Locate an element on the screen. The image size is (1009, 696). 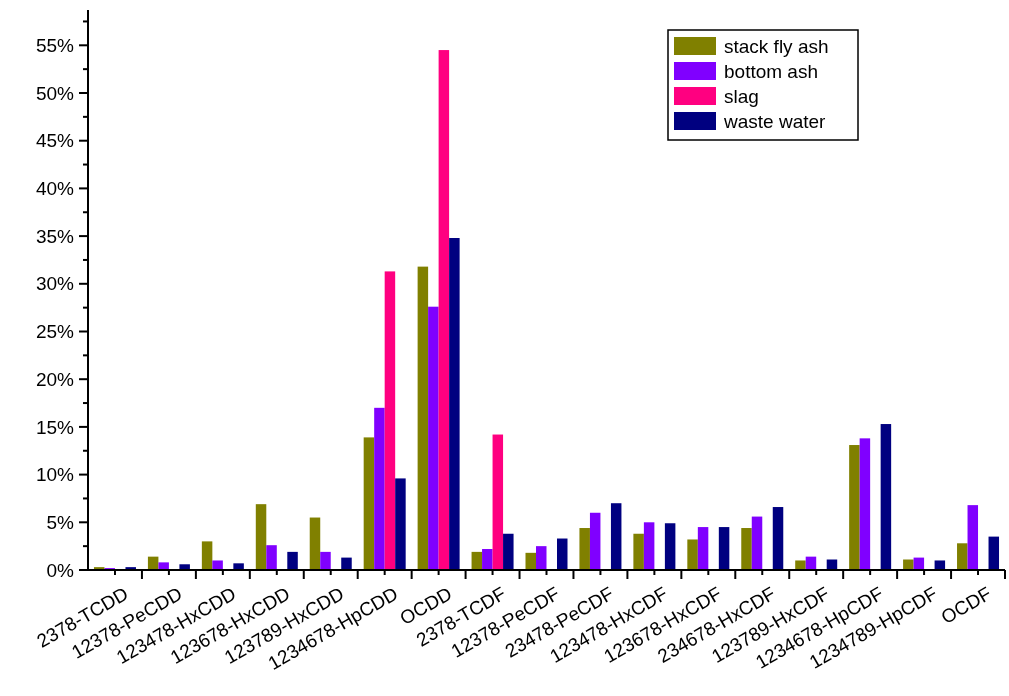
y-tick-label: 15% is located at coordinates (55, 427).